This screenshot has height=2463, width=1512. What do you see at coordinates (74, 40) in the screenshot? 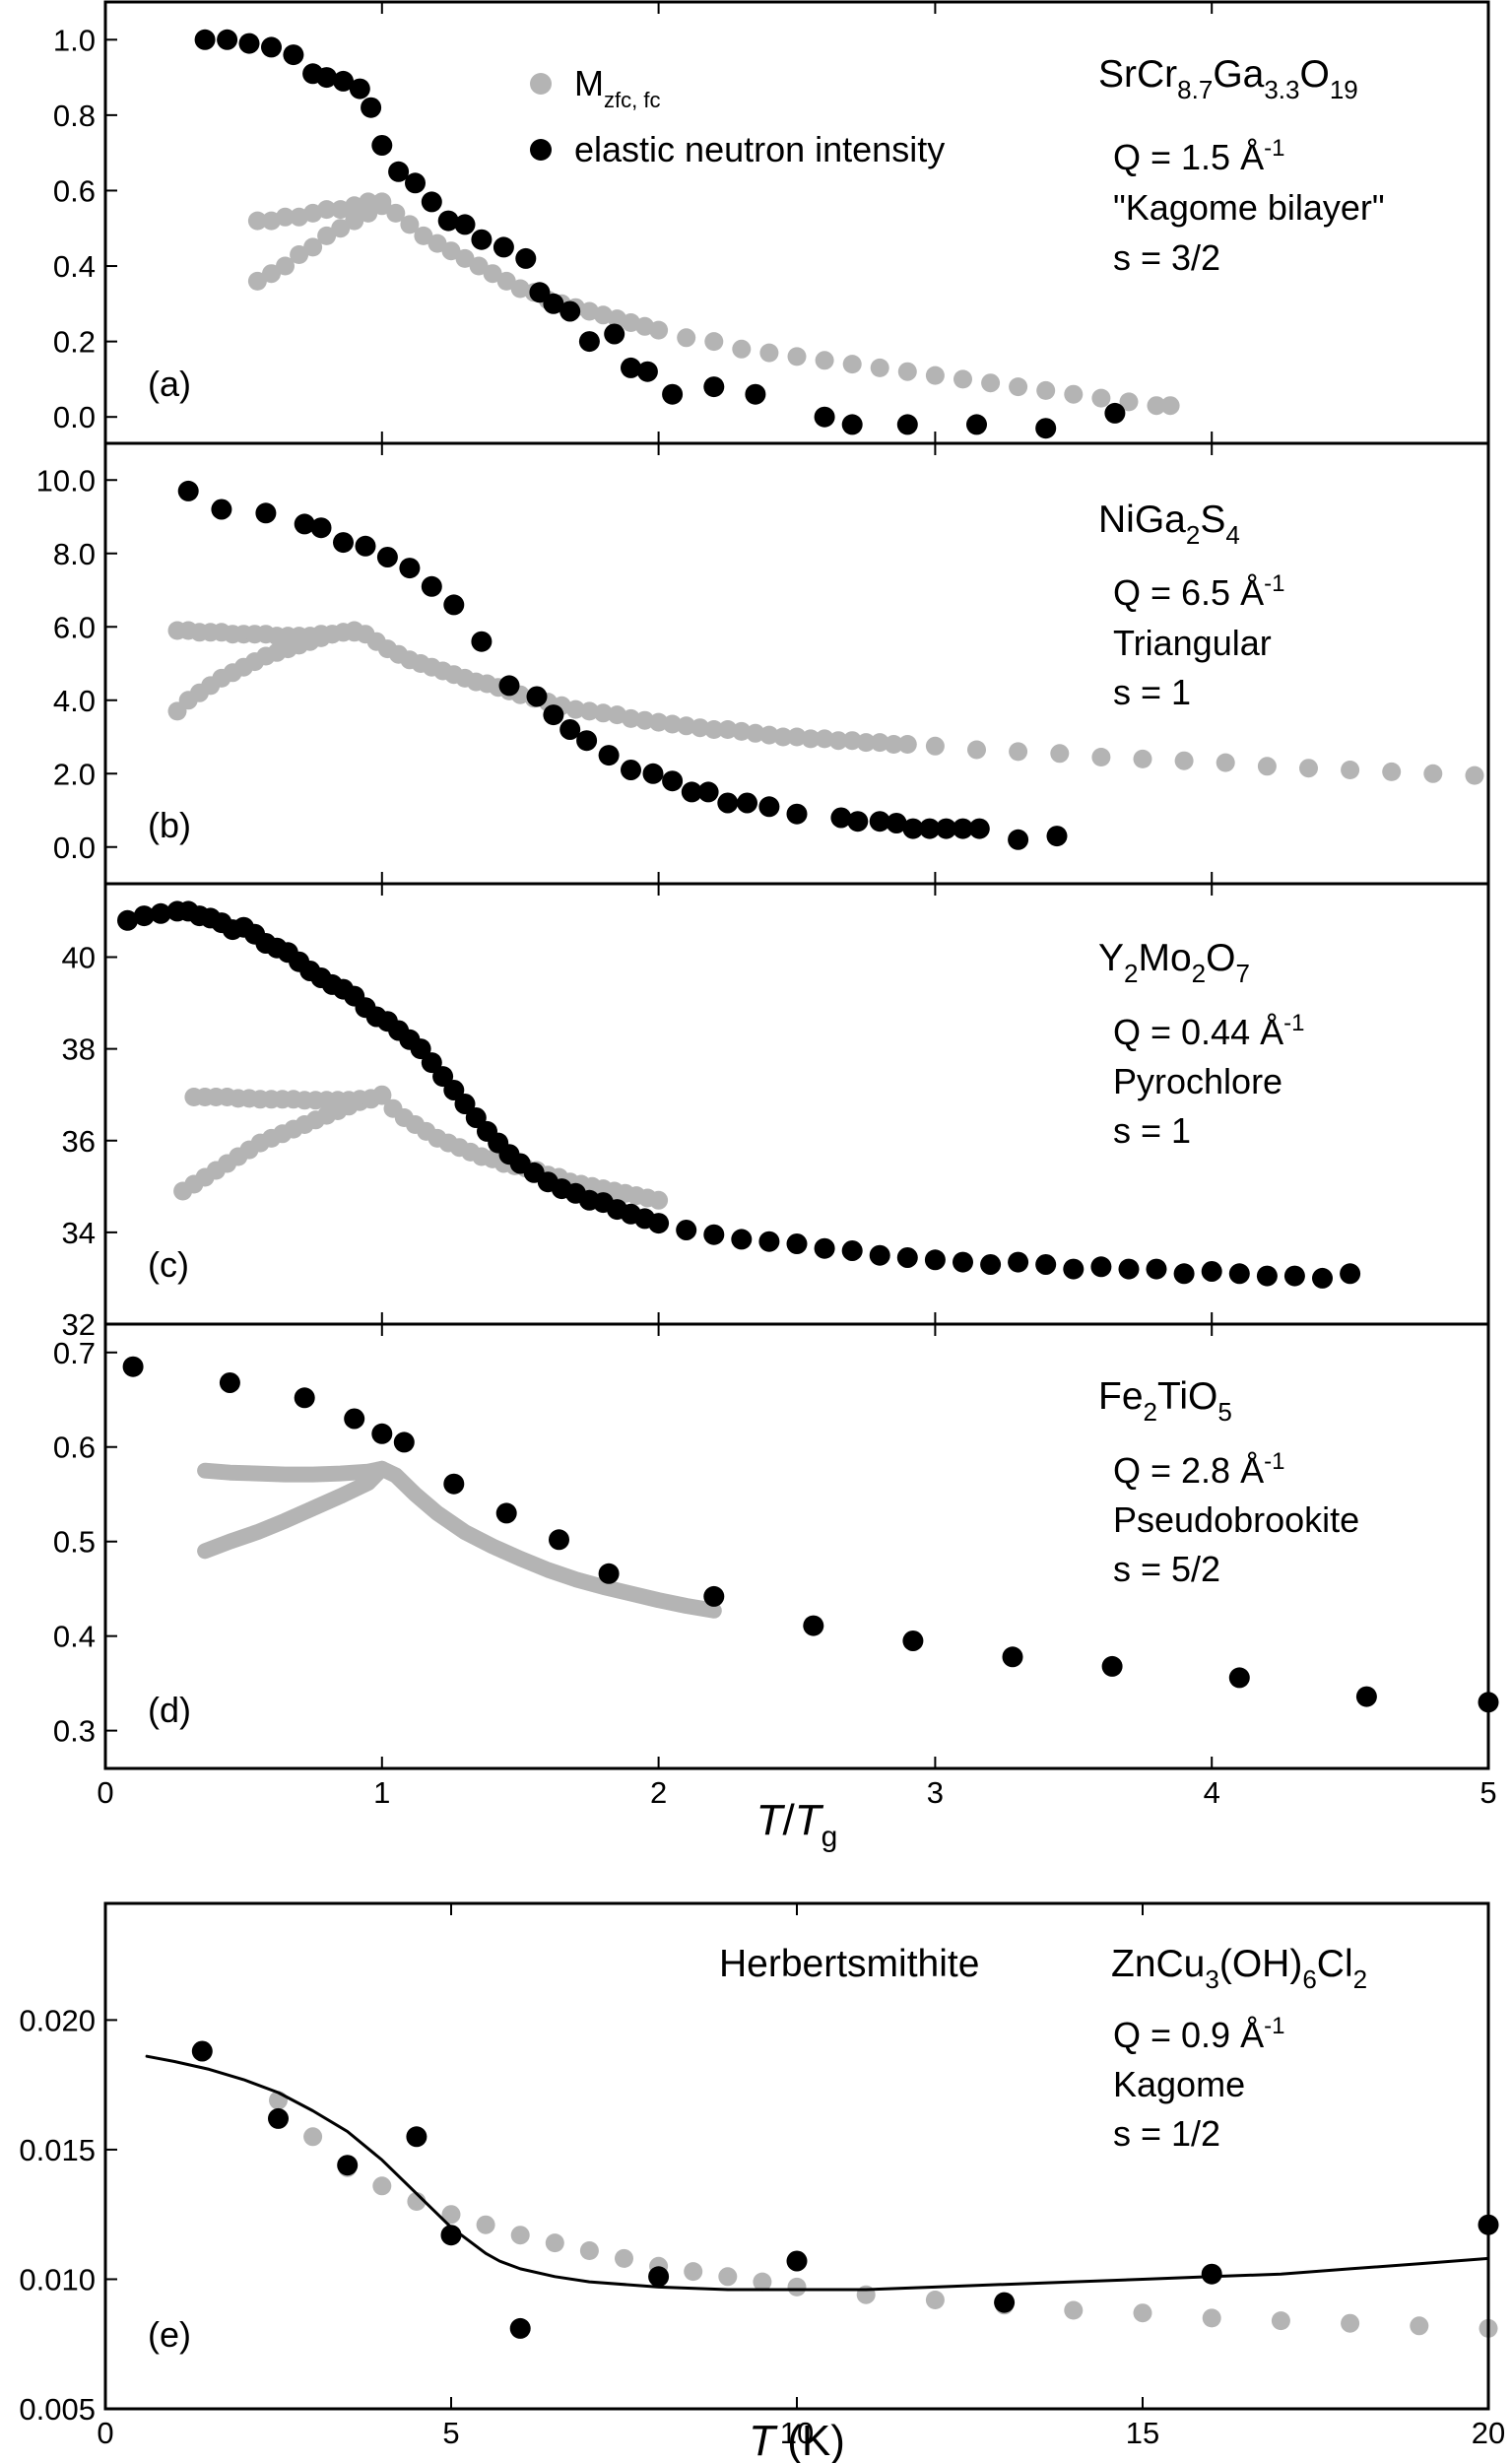
I see `panel-a-ytick-label: 1.0` at bounding box center [74, 40].